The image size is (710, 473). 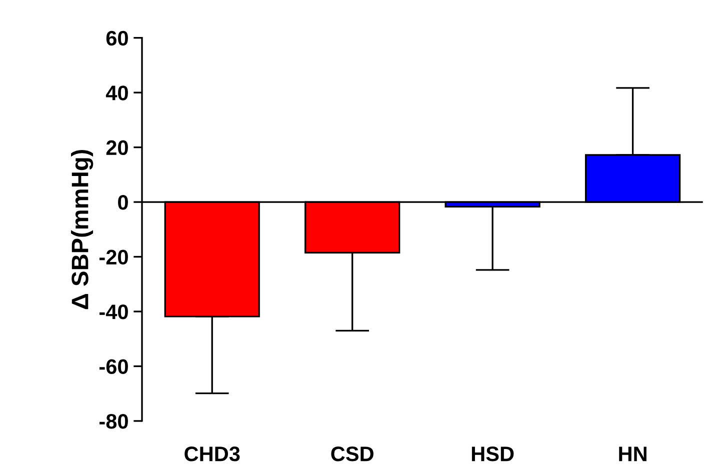 I want to click on y-tick-label: 60, so click(x=117, y=38).